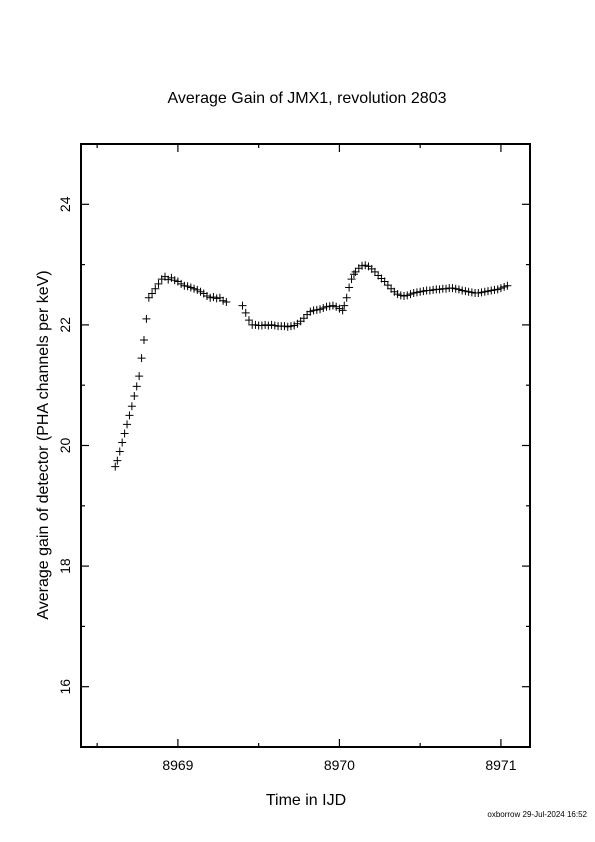 This screenshot has width=595, height=842. What do you see at coordinates (65, 446) in the screenshot?
I see `y-tick-label: 20` at bounding box center [65, 446].